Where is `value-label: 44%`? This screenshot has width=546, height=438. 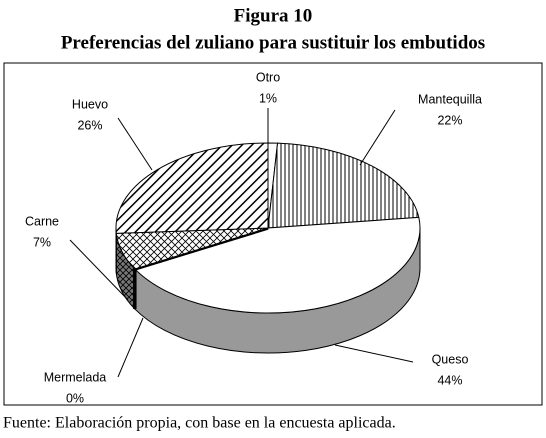
value-label: 44% is located at coordinates (449, 380).